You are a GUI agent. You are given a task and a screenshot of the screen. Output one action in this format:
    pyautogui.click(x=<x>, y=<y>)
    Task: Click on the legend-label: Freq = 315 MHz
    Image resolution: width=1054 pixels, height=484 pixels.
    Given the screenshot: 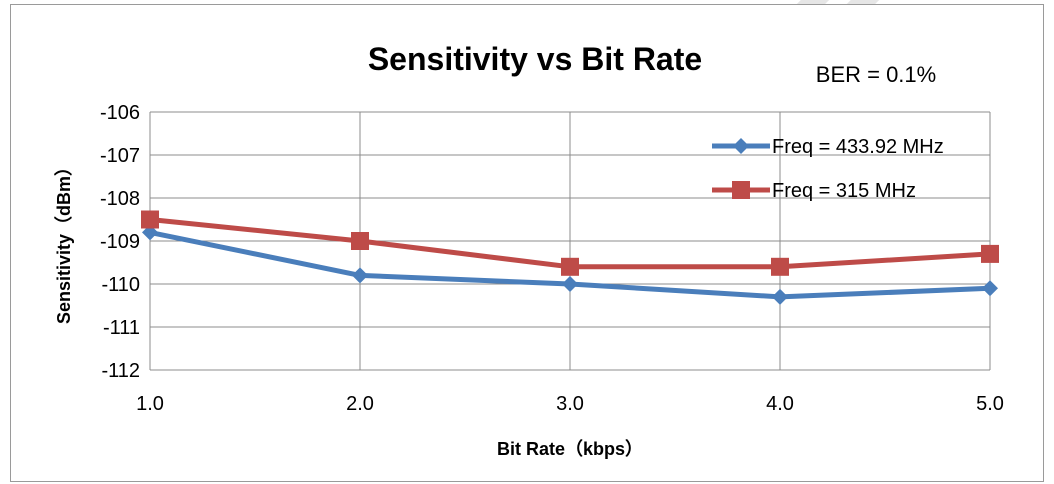 What is the action you would take?
    pyautogui.click(x=844, y=191)
    